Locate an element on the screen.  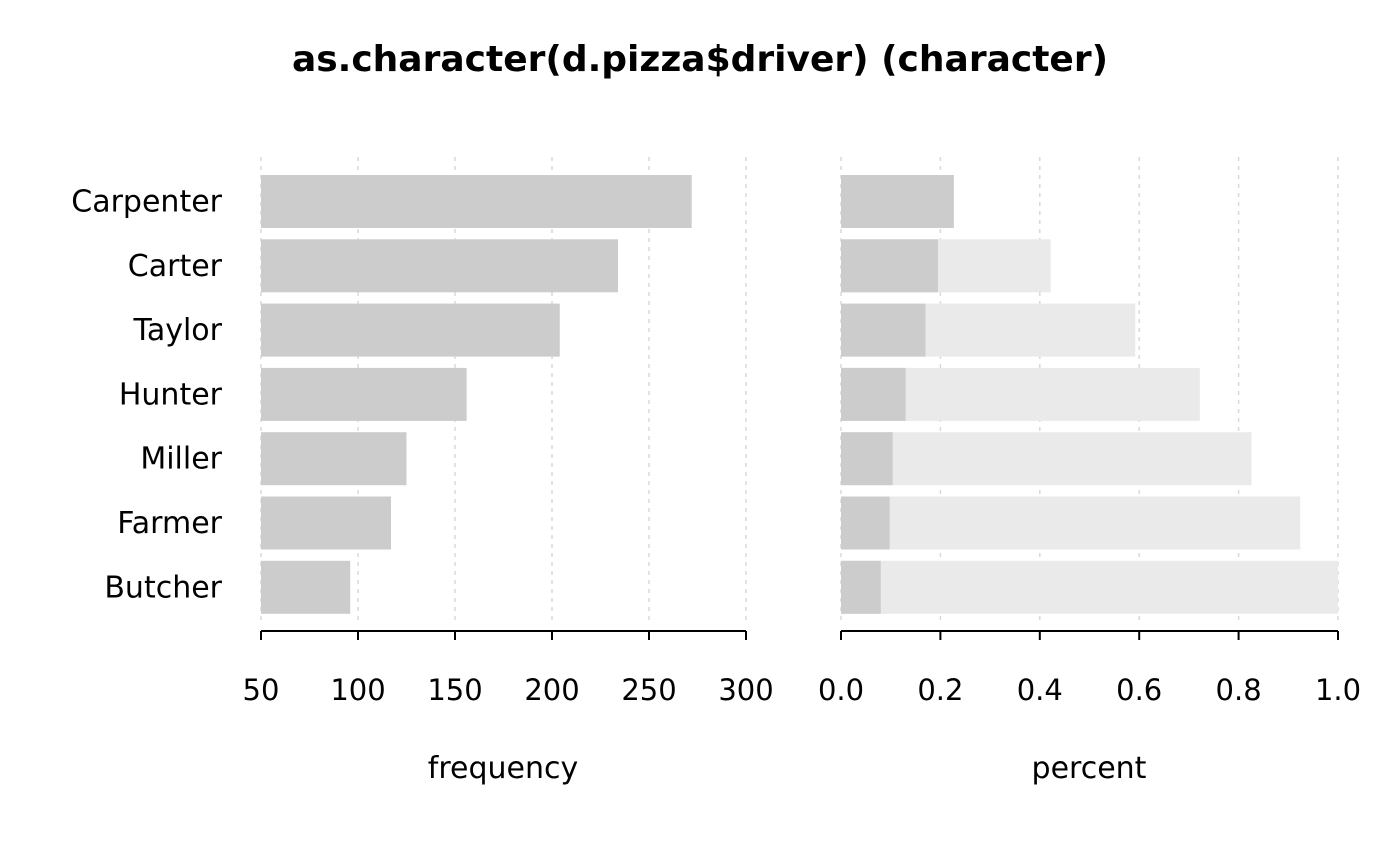
percent-tick-label-1: 0.2 is located at coordinates (940, 690).